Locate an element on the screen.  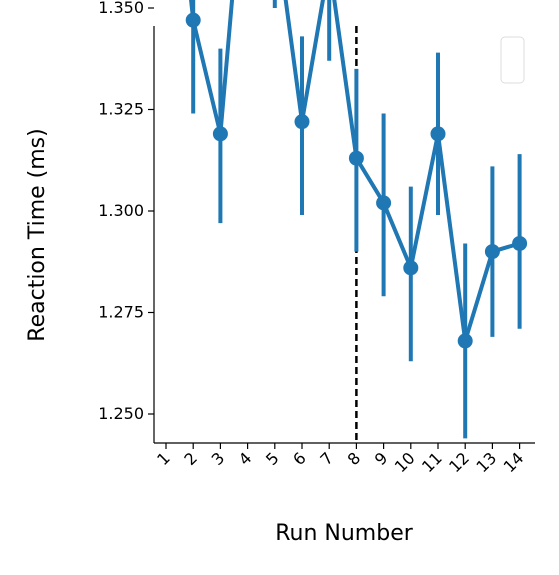
x-tick-label: 2 is located at coordinates (190, 458).